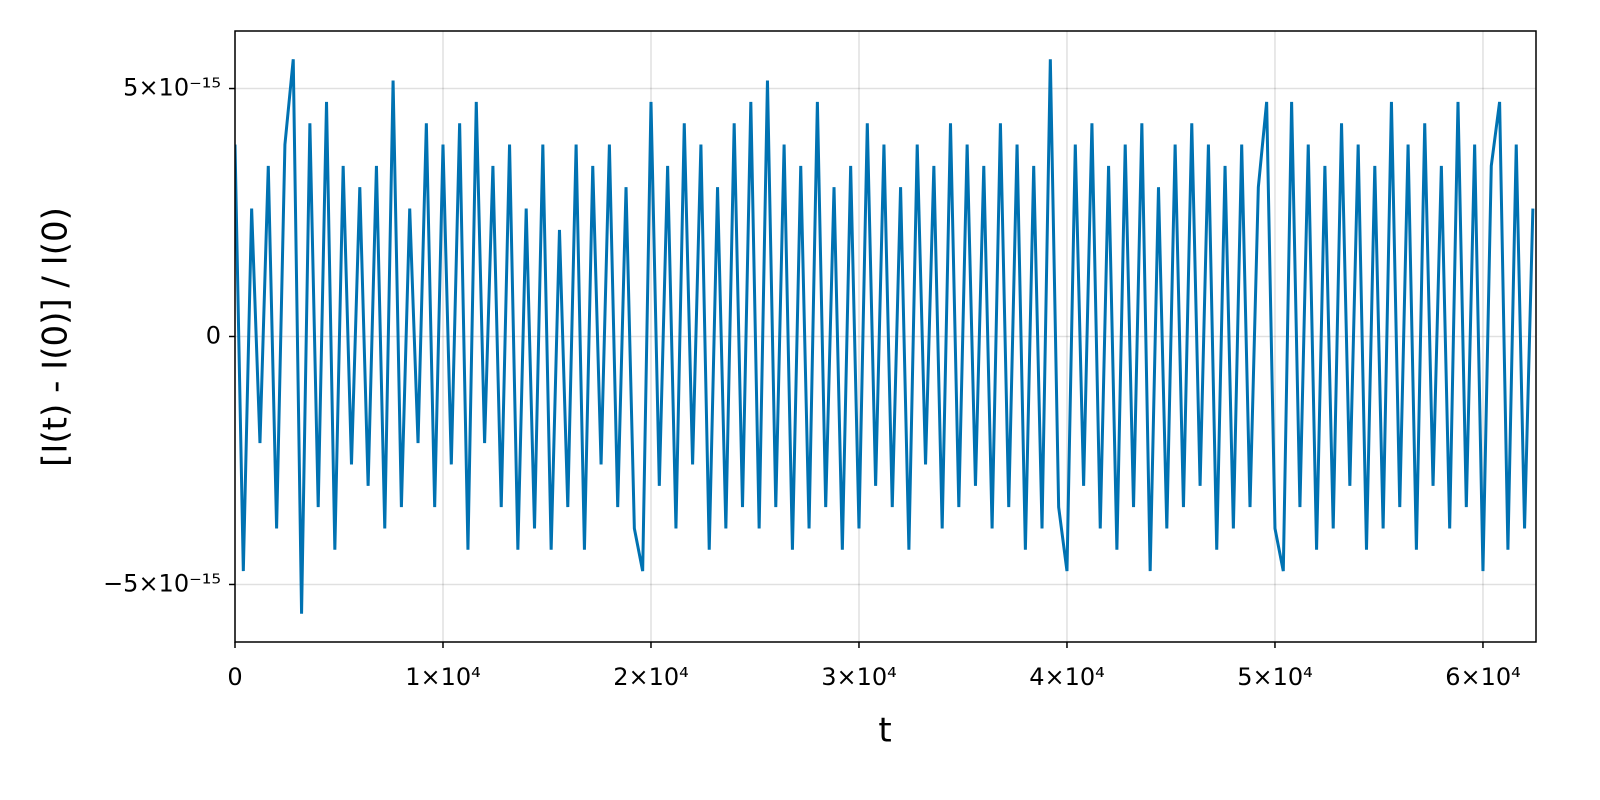  I want to click on y-axis-title: [I(t) - I(0)] / I(0), so click(56, 337).